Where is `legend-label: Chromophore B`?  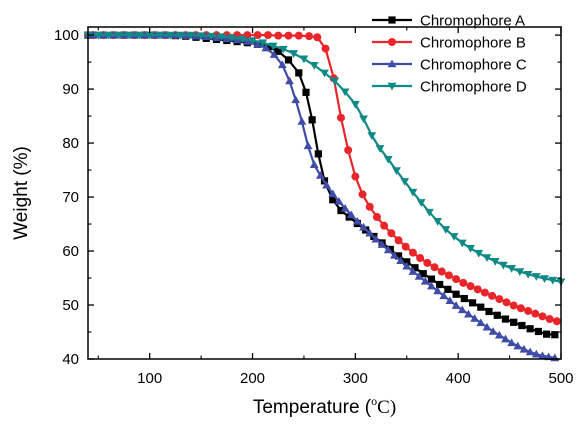
legend-label: Chromophore B is located at coordinates (473, 43).